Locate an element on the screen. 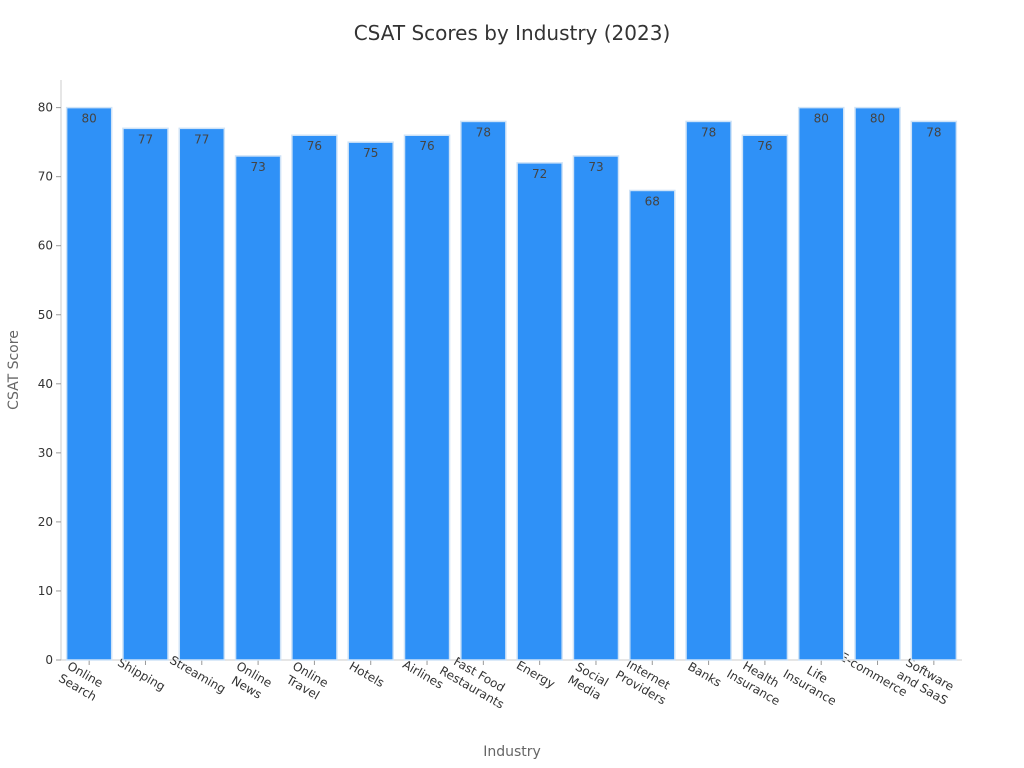  x-tick-label: InternetProviders is located at coordinates (644, 681).